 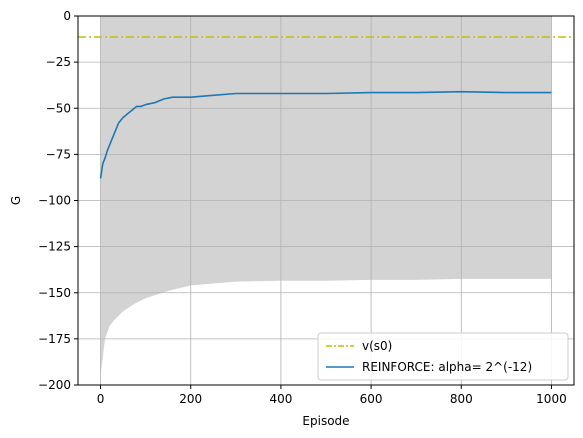 I want to click on legend-box, so click(x=443, y=356).